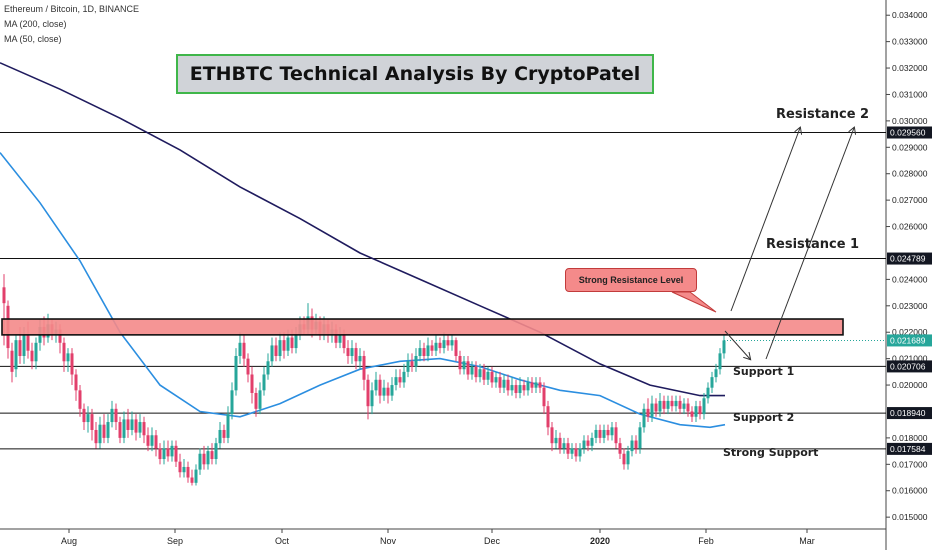  What do you see at coordinates (910, 121) in the screenshot?
I see `price-tick-label: 0.030000` at bounding box center [910, 121].